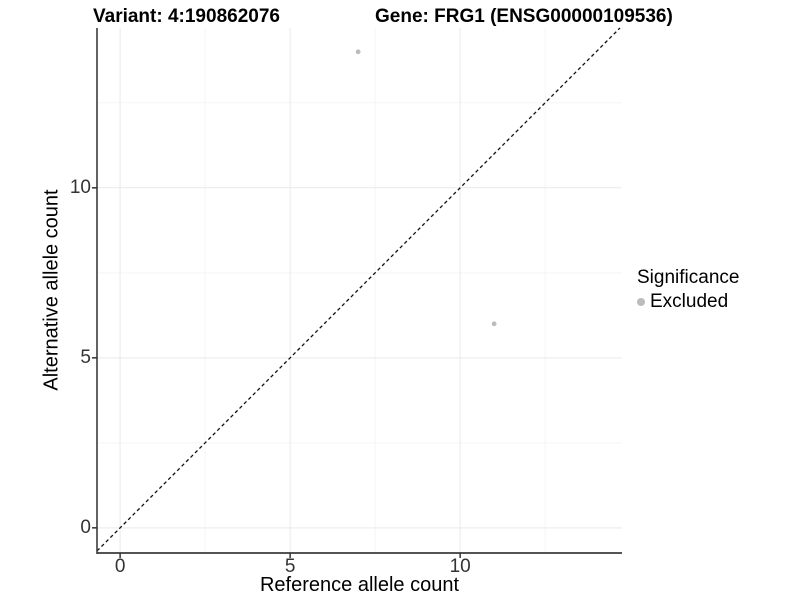 Image resolution: width=800 pixels, height=600 pixels. What do you see at coordinates (688, 277) in the screenshot?
I see `legend-title: Significance` at bounding box center [688, 277].